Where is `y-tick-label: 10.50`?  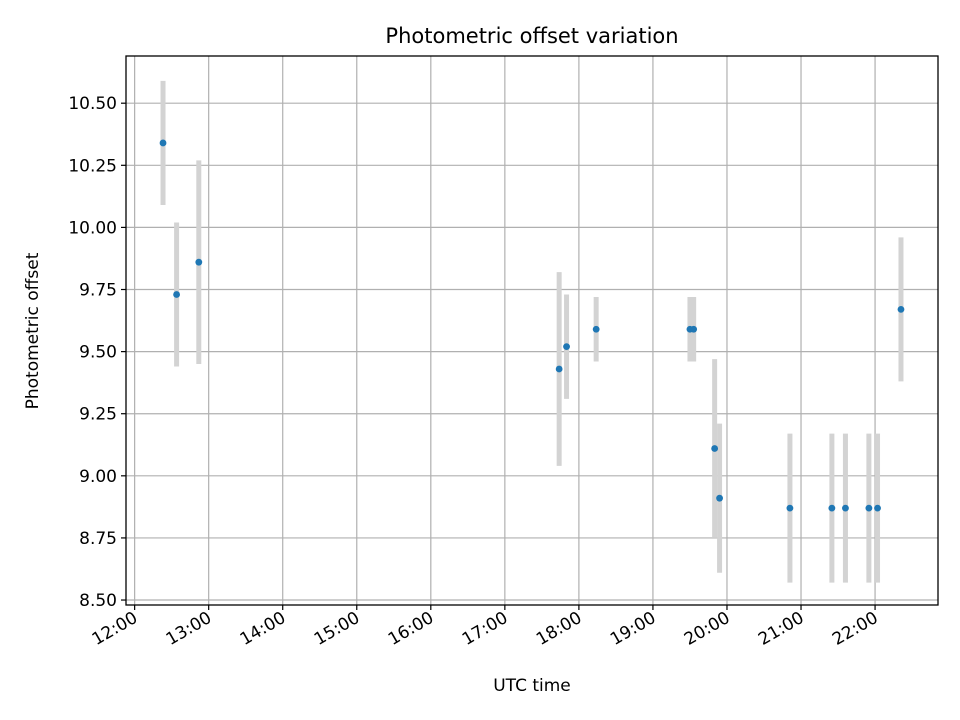
y-tick-label: 10.50 is located at coordinates (92, 104).